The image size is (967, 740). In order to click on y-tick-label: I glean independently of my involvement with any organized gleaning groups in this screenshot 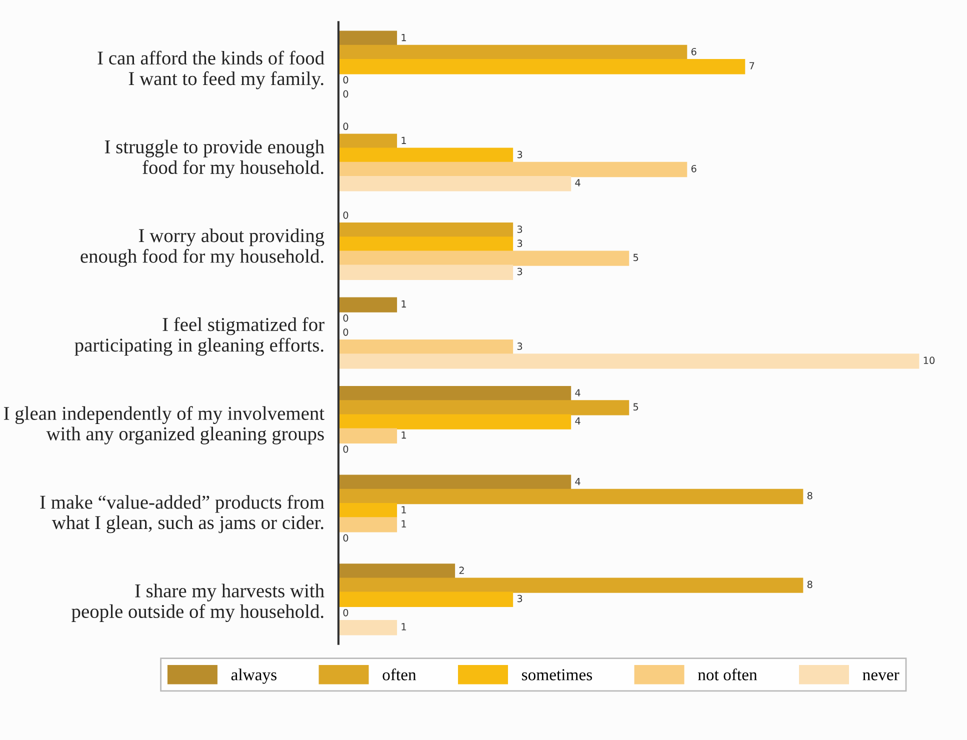, I will do `click(164, 425)`.